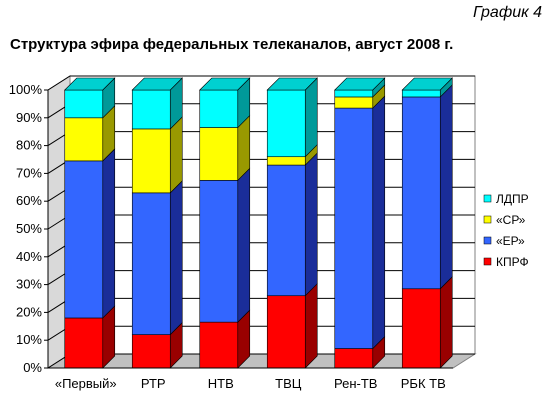 Image resolution: width=550 pixels, height=407 pixels. Describe the element at coordinates (29, 200) in the screenshot. I see `y-tick-label: 60%` at that location.